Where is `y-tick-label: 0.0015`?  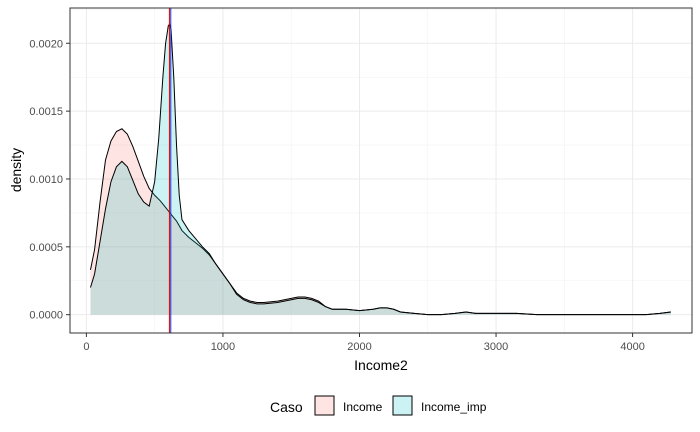 y-tick-label: 0.0015 is located at coordinates (46, 112).